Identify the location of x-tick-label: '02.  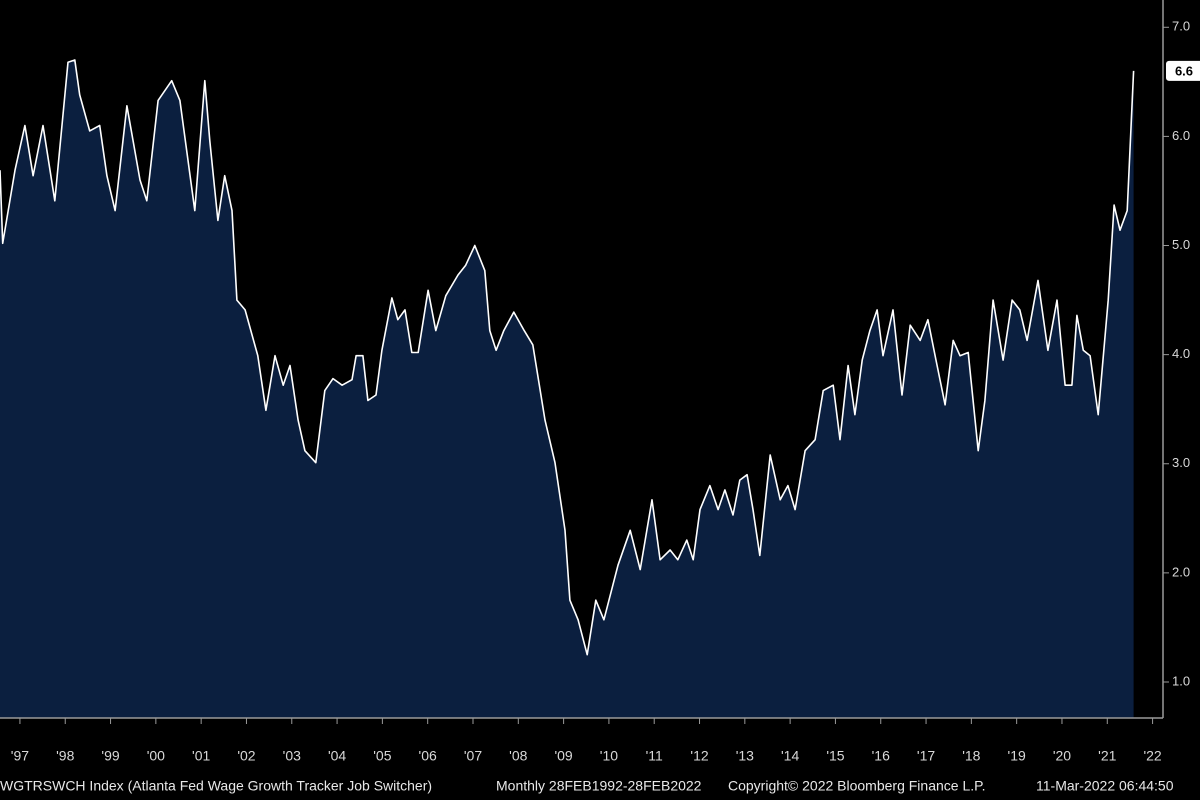
(246, 756).